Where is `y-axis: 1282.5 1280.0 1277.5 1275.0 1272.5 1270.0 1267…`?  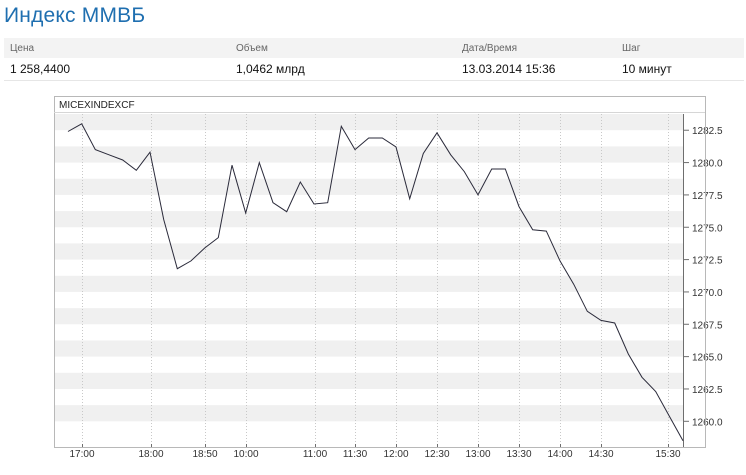
y-axis: 1282.5 1280.0 1277.5 1275.0 1272.5 1270.0 1267… is located at coordinates (703, 280).